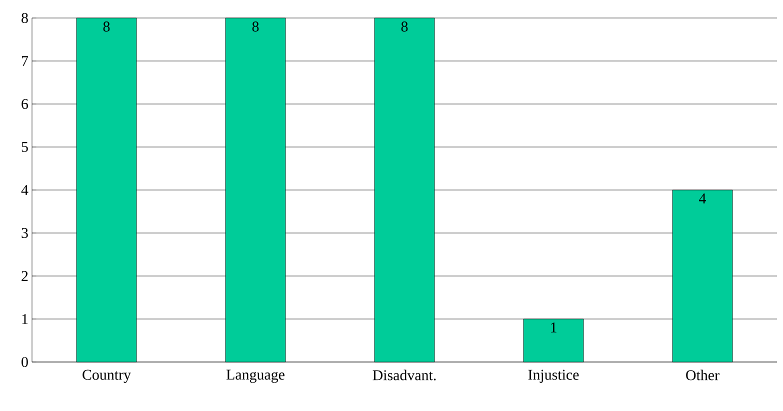 The image size is (783, 411). I want to click on y-tick-label: 2, so click(25, 276).